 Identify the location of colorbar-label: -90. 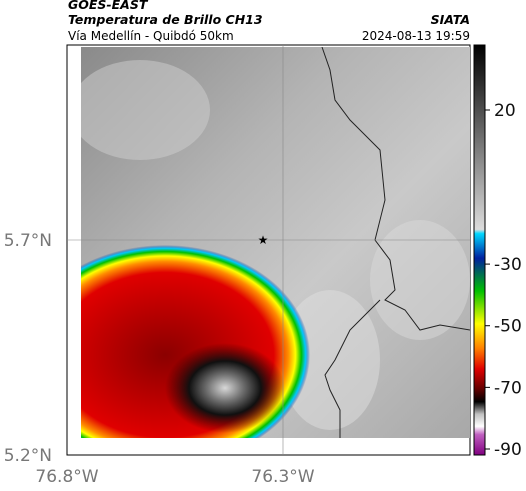
(508, 450).